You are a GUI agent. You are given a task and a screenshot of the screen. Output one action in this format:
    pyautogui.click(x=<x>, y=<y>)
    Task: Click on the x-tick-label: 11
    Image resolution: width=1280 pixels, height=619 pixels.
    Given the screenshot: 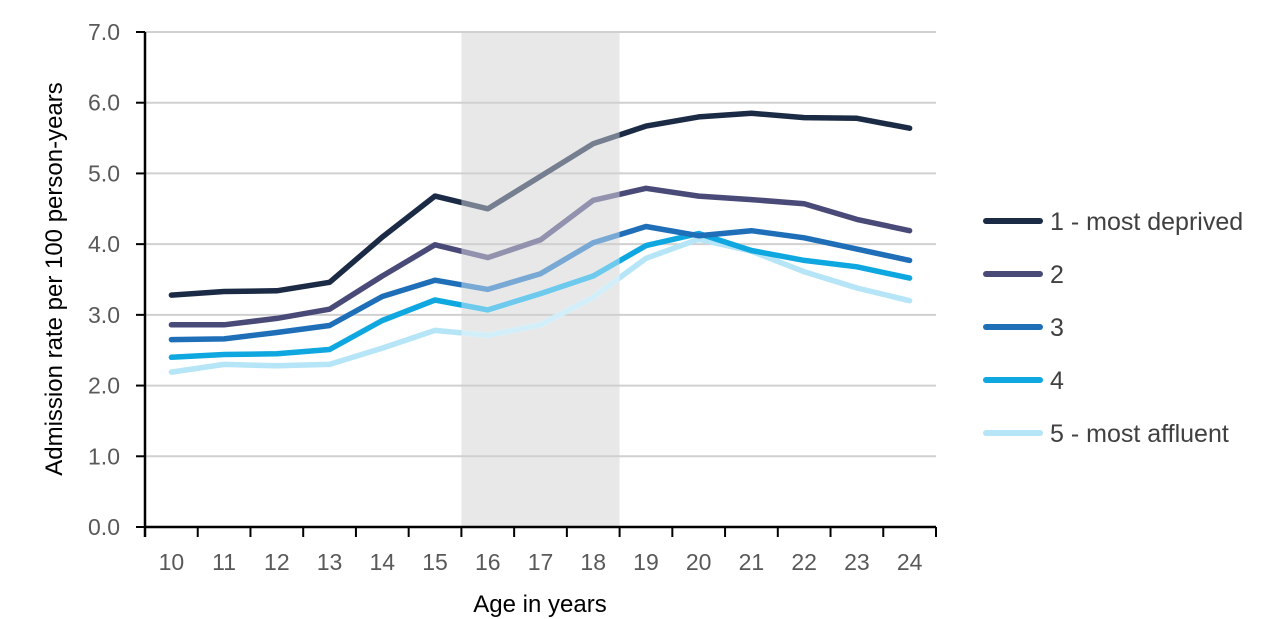 What is the action you would take?
    pyautogui.click(x=224, y=562)
    